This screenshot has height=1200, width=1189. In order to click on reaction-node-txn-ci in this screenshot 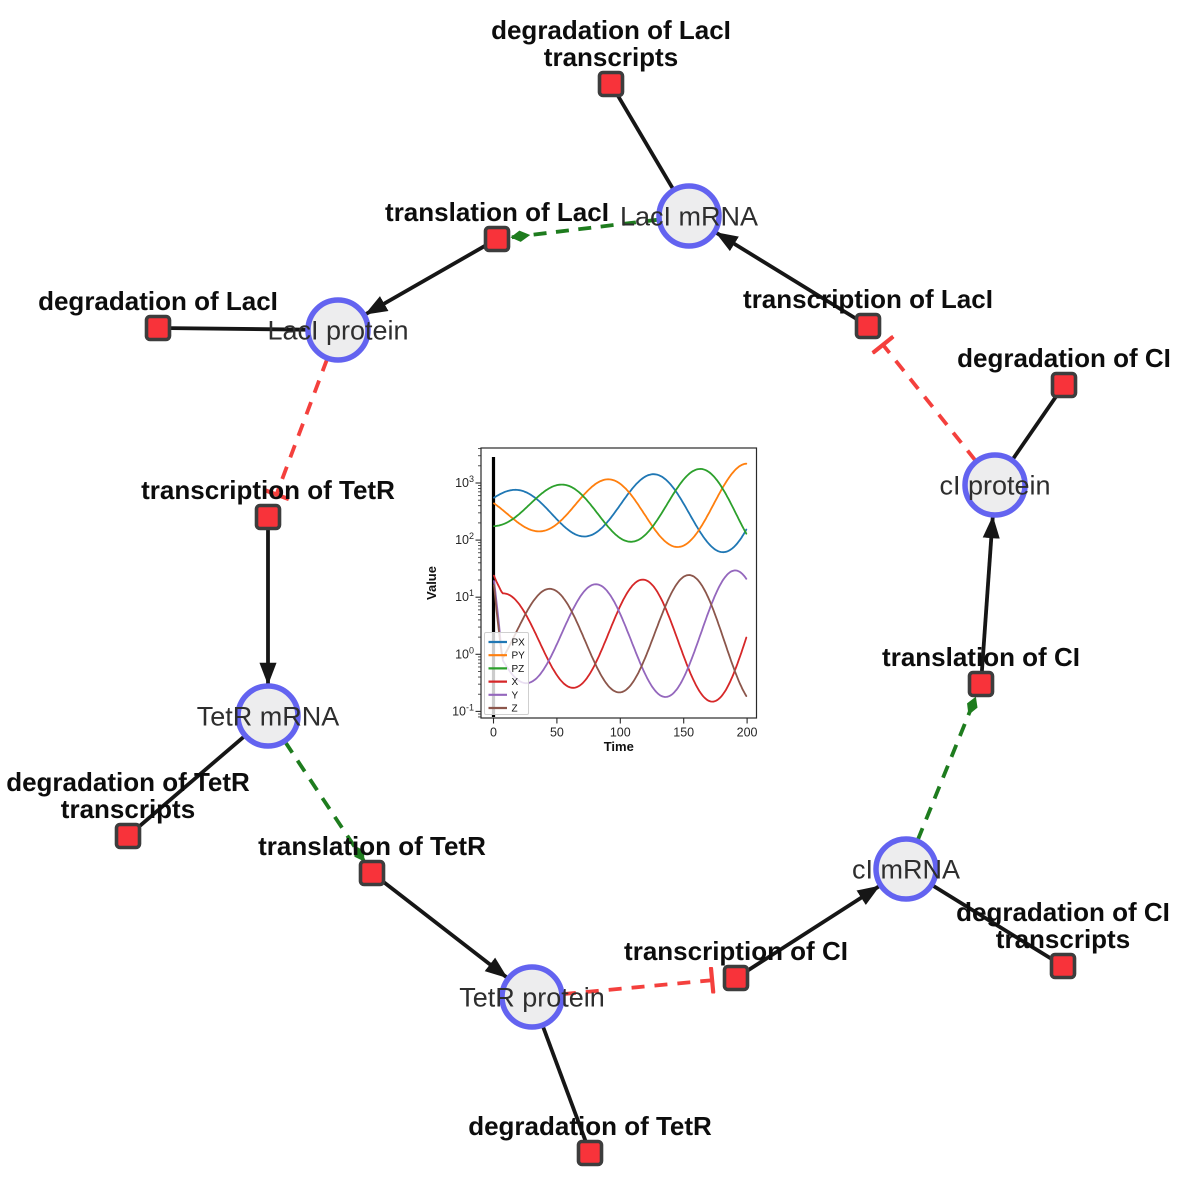, I will do `click(736, 978)`.